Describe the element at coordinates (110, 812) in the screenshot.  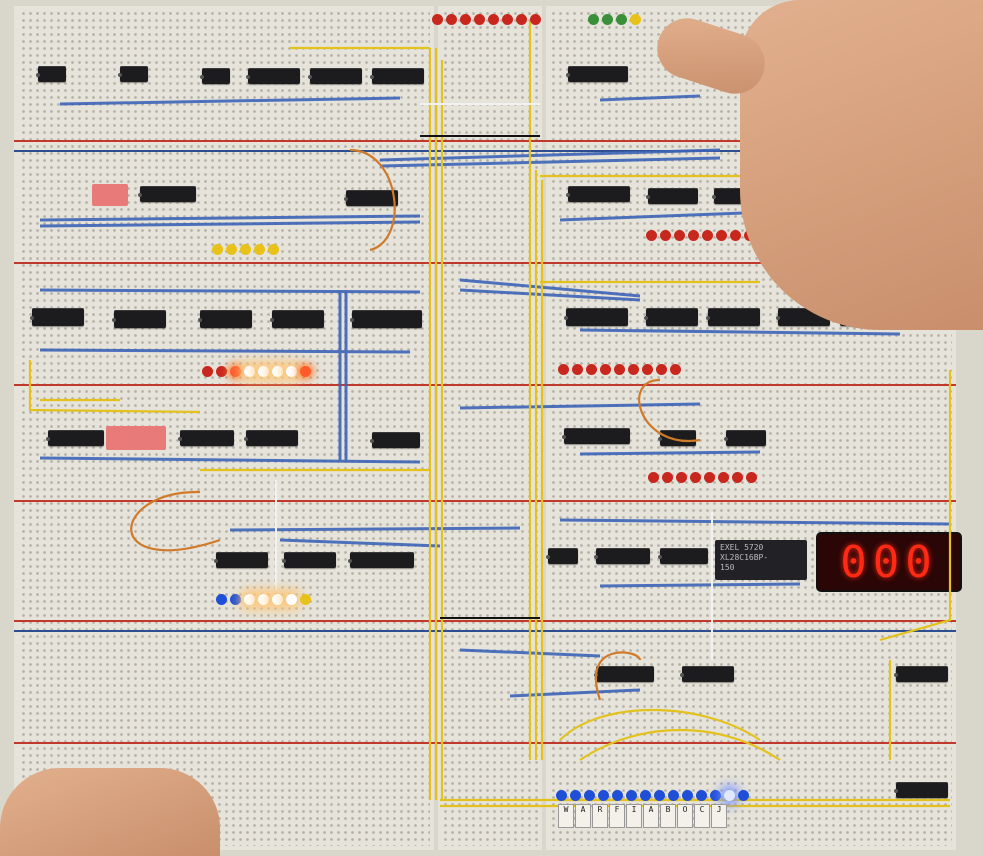
I see `hand-lower-left` at that location.